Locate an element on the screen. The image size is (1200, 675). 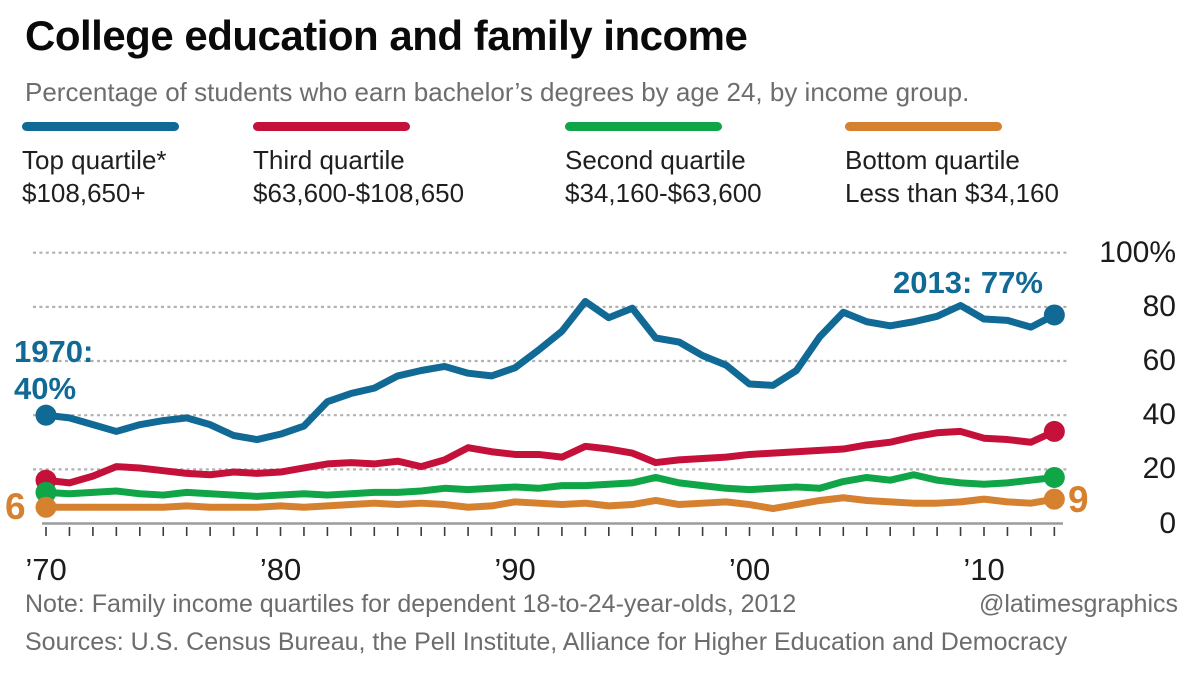
x-axis-label: ’10 is located at coordinates (984, 569).